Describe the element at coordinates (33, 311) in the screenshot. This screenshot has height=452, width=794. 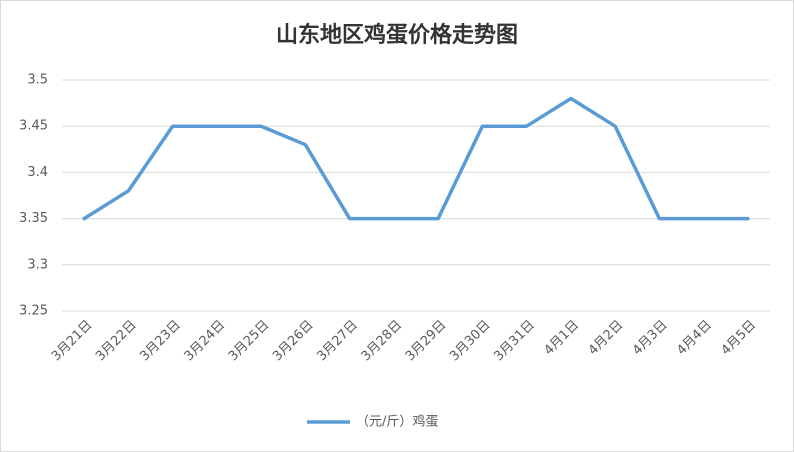
I see `y-tick-label: 3.25` at that location.